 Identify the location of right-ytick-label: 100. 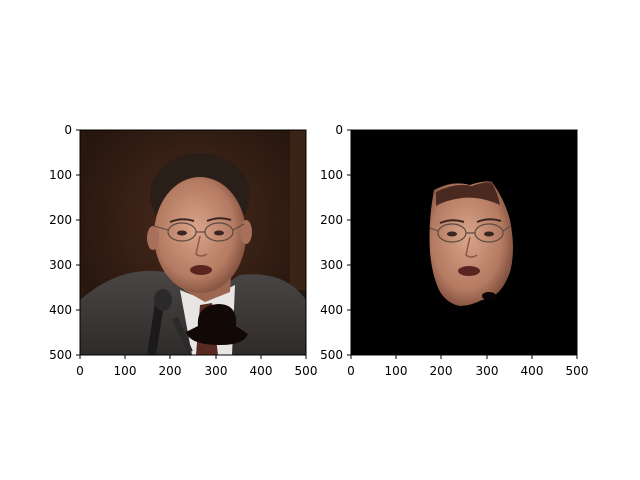
(331, 175).